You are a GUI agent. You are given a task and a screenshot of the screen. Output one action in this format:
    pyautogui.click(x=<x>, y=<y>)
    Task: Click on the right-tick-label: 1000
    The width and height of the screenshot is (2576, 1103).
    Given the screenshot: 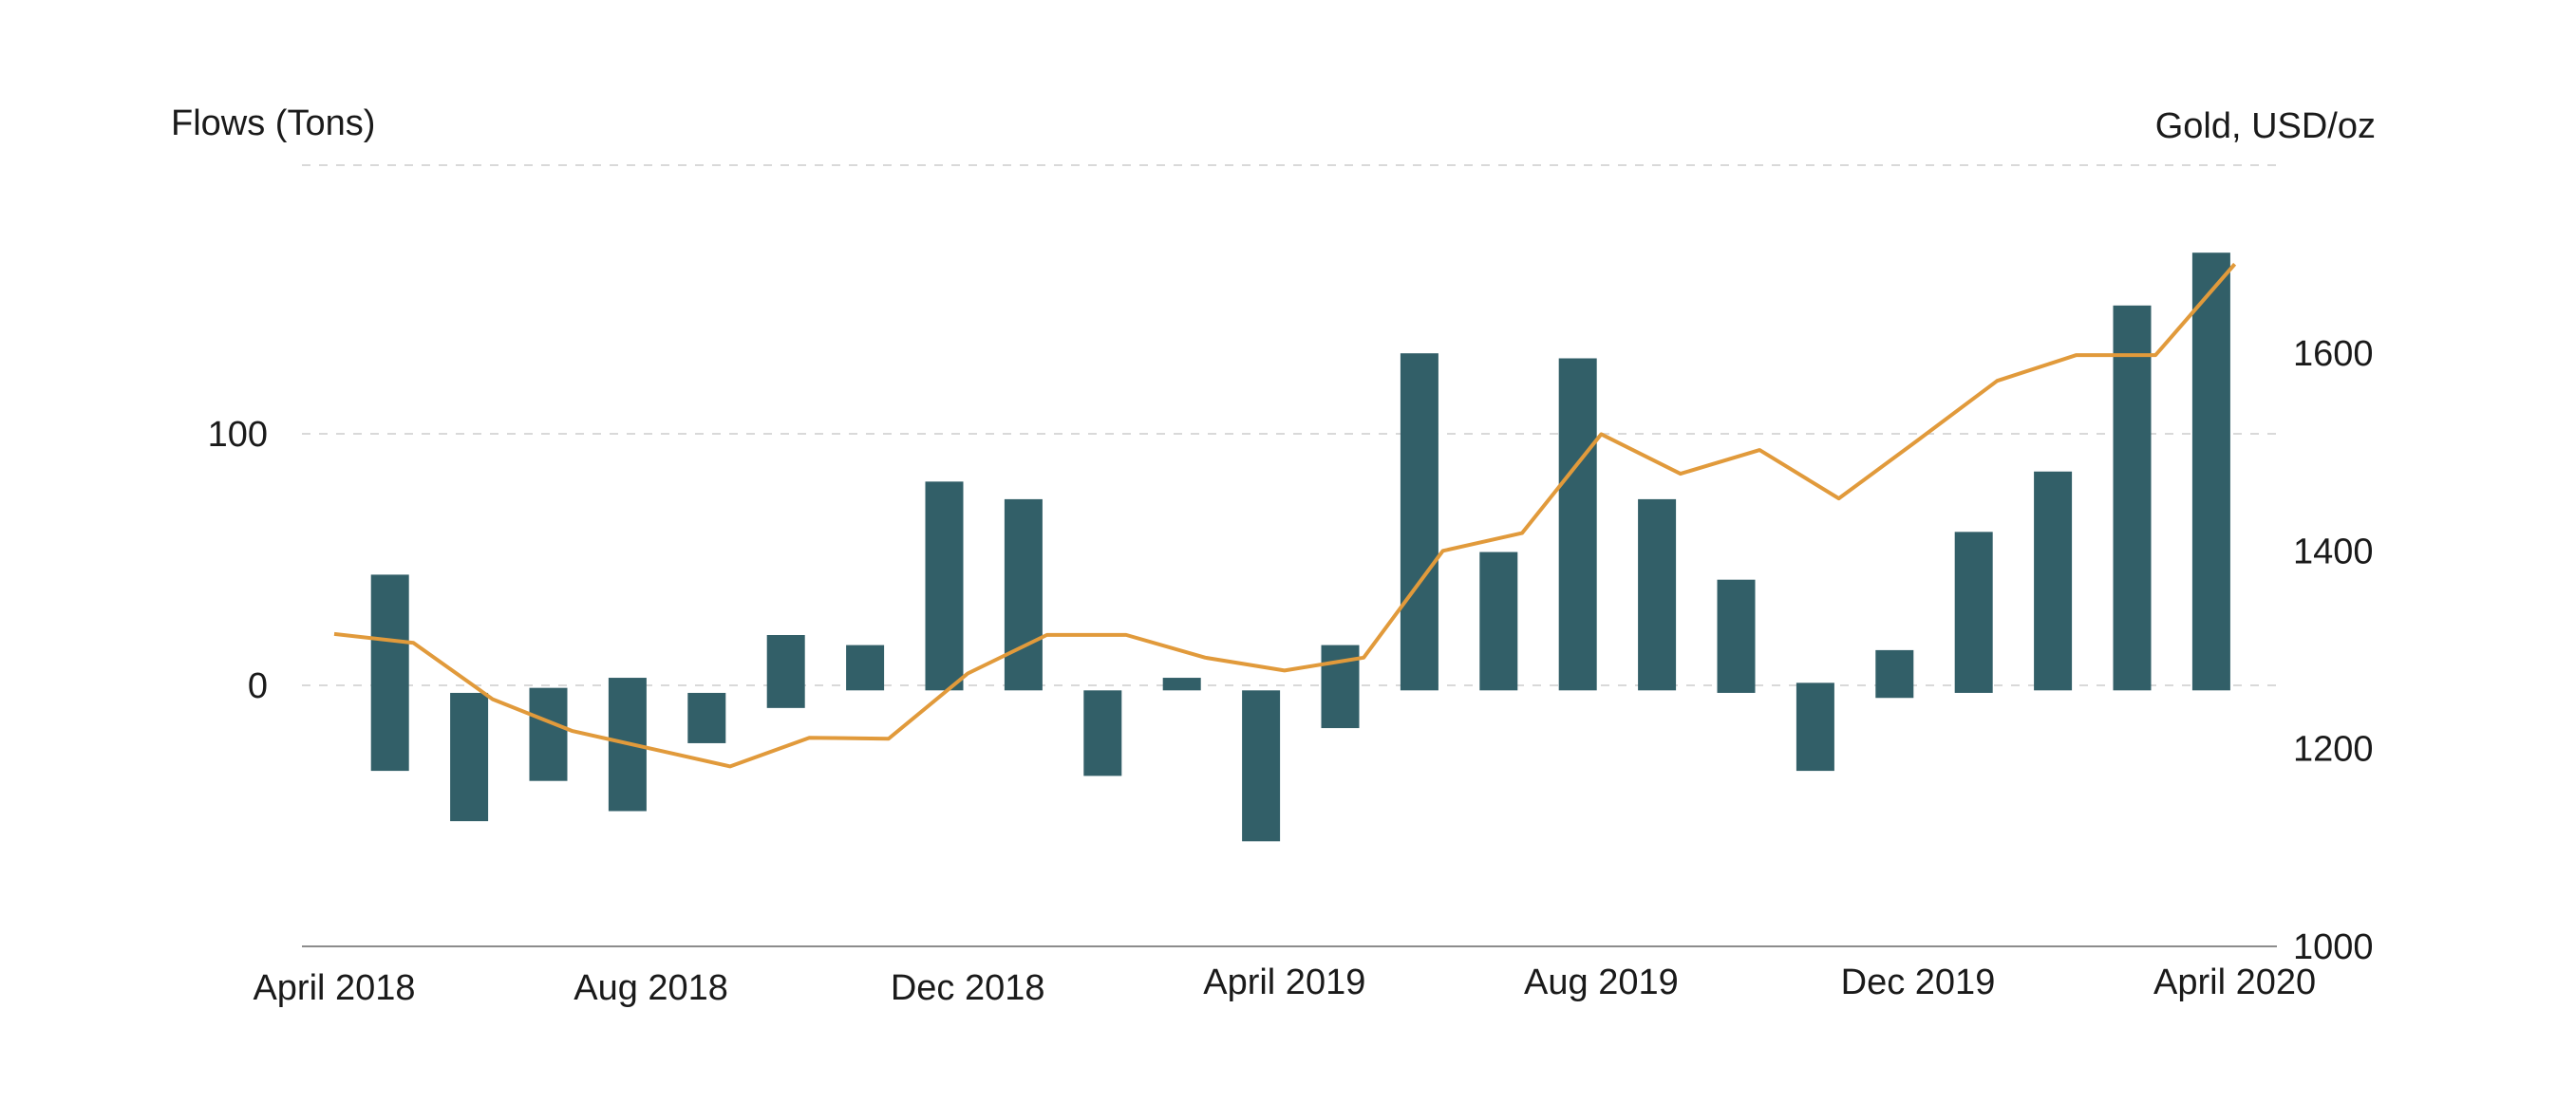 What is the action you would take?
    pyautogui.click(x=2333, y=947)
    